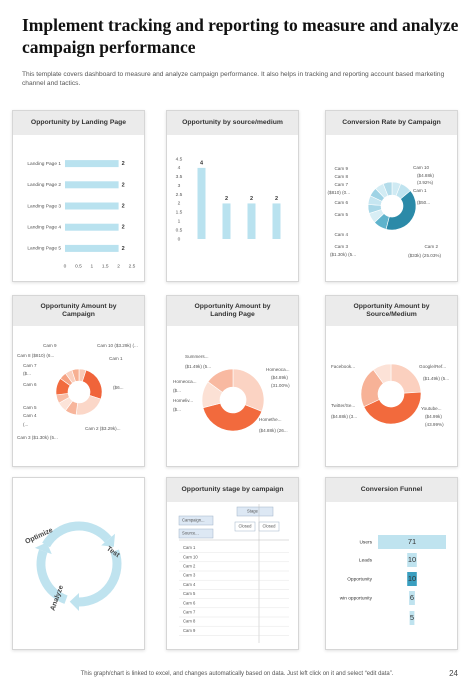 The image size is (474, 685). Describe the element at coordinates (78, 266) in the screenshot. I see `x-tick-label: 0.5` at that location.